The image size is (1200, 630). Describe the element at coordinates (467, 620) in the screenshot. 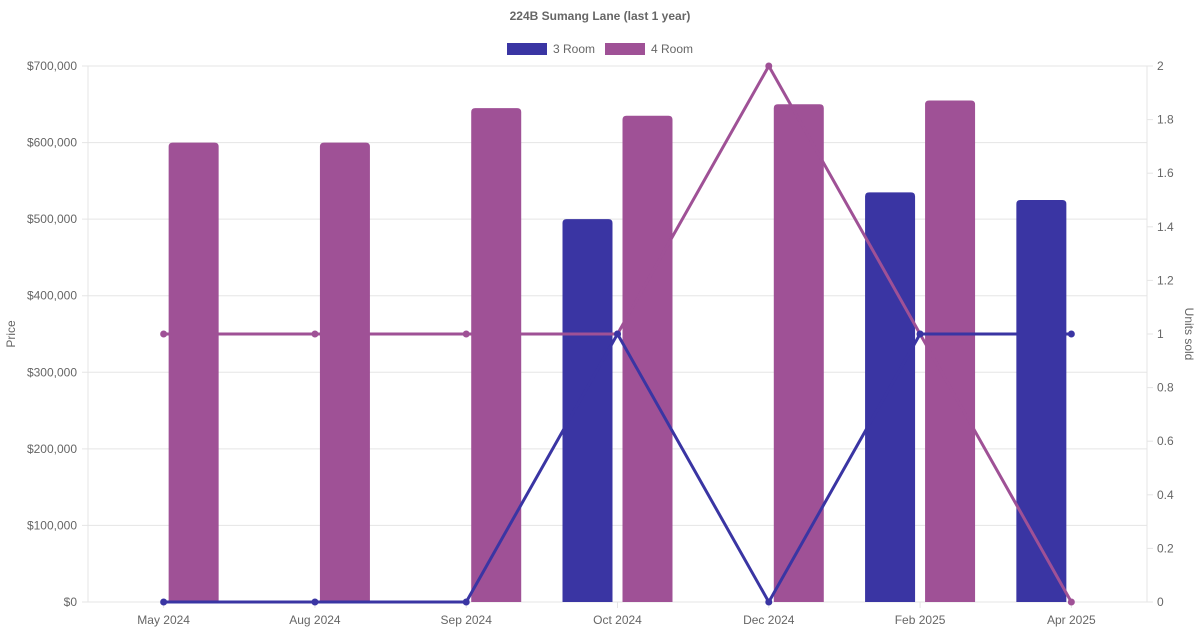

I see `x-tick-label: Sep 2024` at that location.